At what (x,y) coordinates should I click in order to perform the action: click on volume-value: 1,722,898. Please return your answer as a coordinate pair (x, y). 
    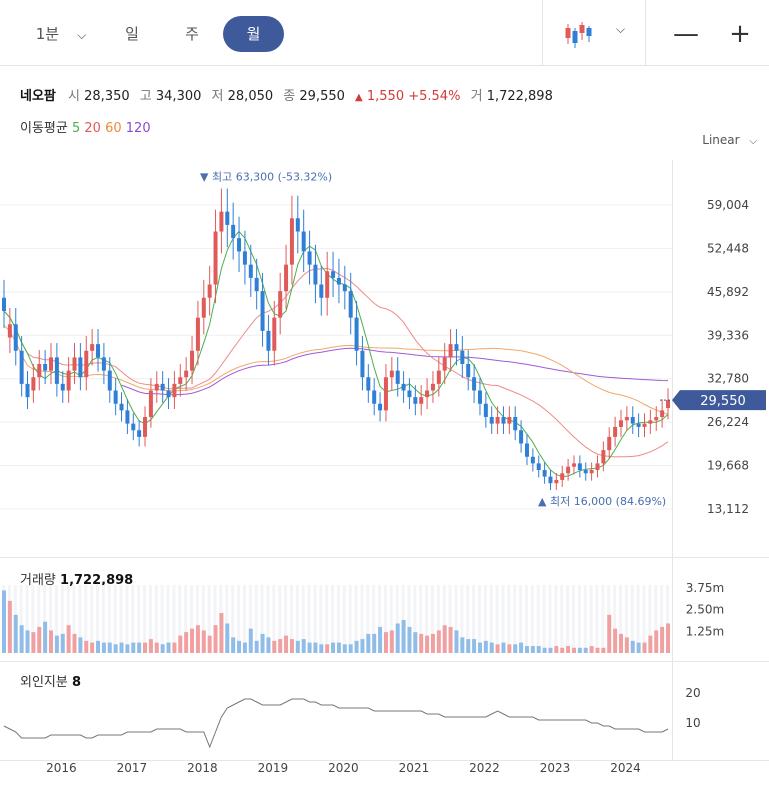
    Looking at the image, I should click on (519, 96).